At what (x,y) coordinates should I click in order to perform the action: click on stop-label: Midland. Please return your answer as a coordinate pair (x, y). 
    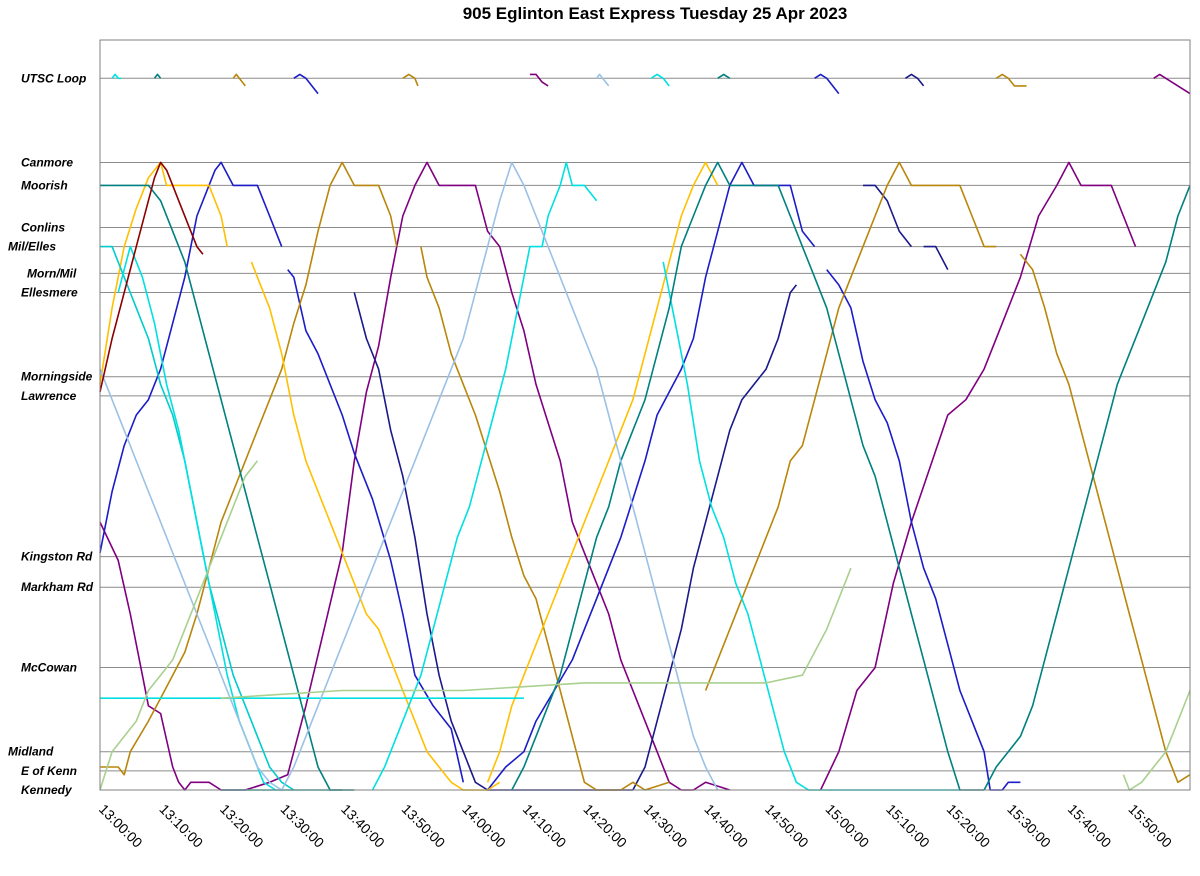
    Looking at the image, I should click on (31, 752).